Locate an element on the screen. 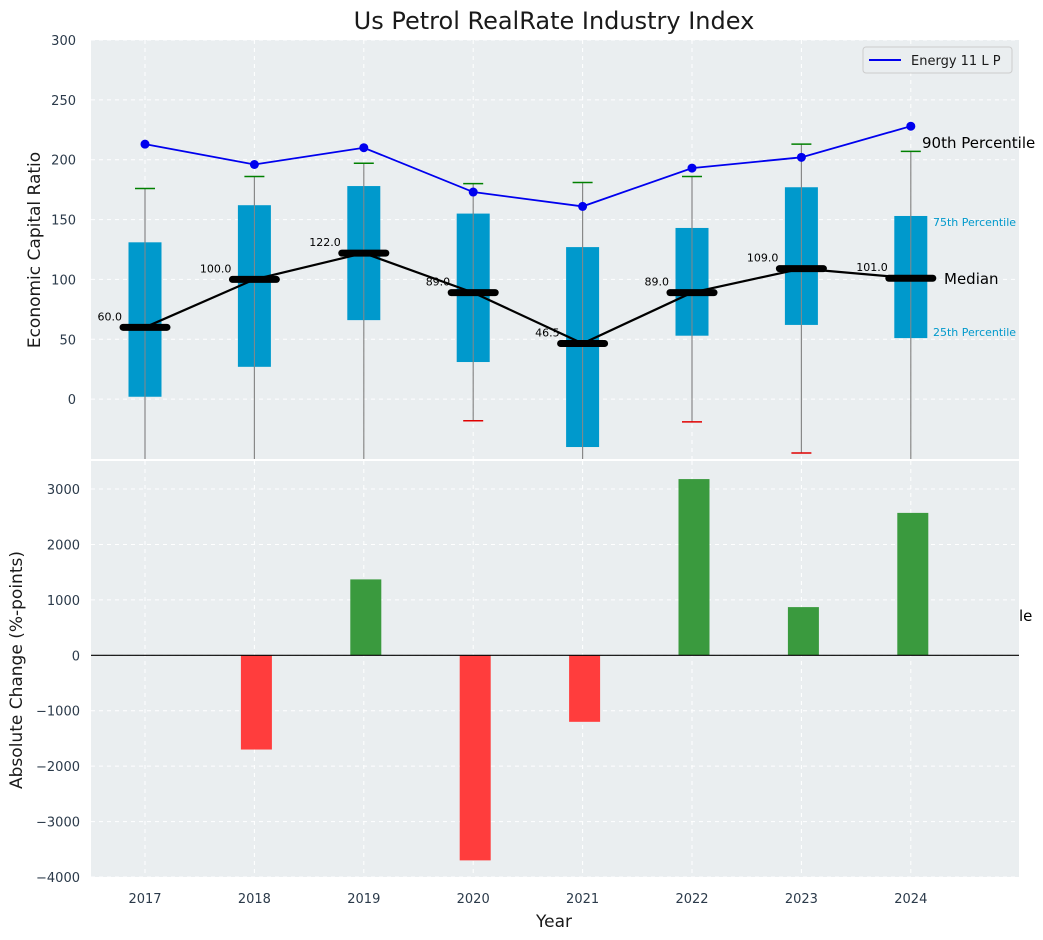 This screenshot has height=940, width=1043. annotation-90th-percentile: 90th Percentile is located at coordinates (978, 143).